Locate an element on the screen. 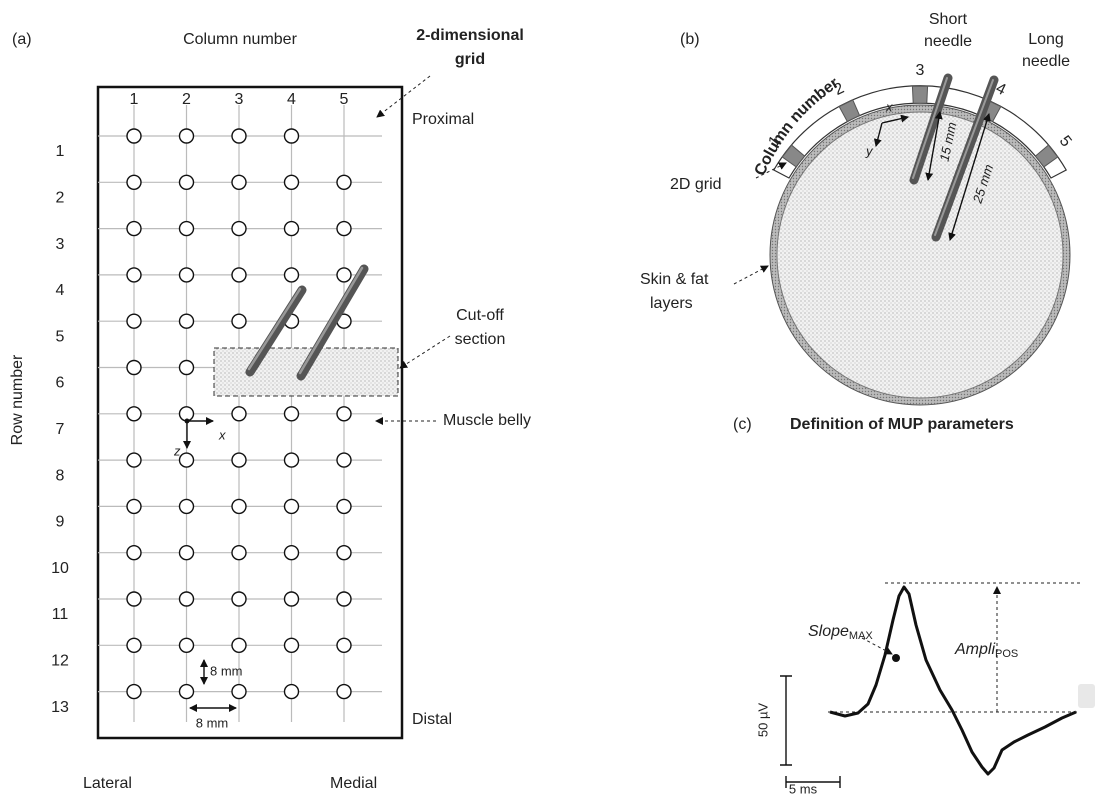 The image size is (1097, 796). skin-label: Skin & fat is located at coordinates (674, 279).